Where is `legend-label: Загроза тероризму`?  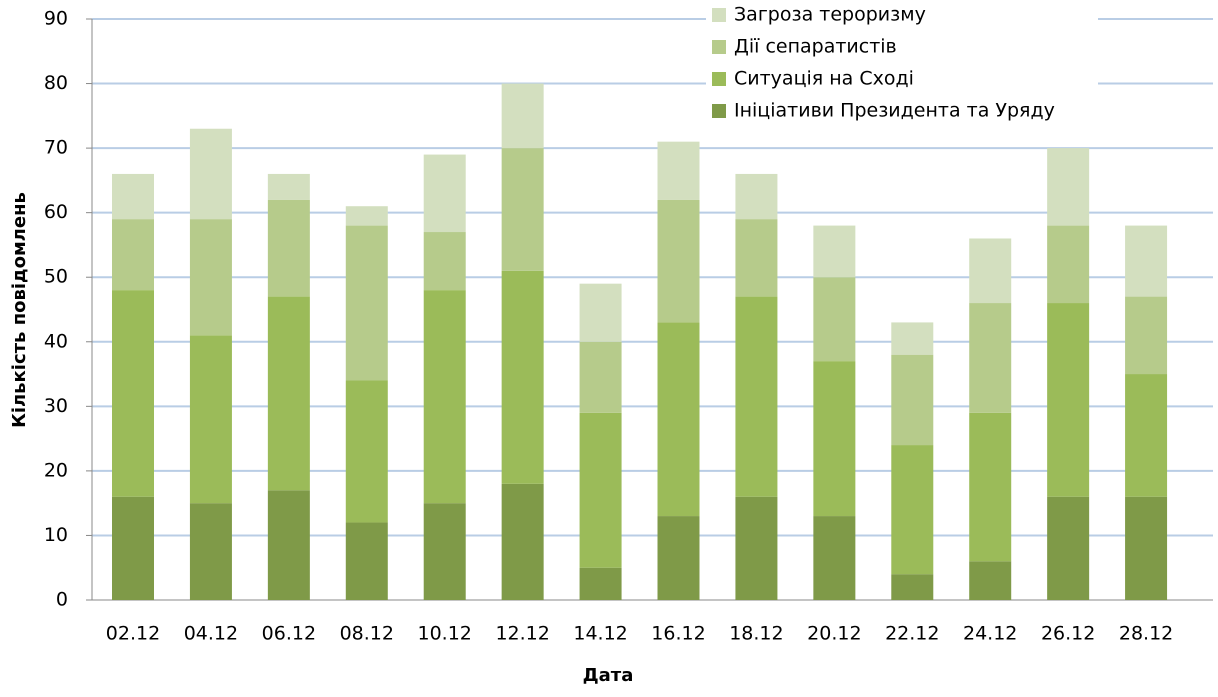
legend-label: Загроза тероризму is located at coordinates (830, 15).